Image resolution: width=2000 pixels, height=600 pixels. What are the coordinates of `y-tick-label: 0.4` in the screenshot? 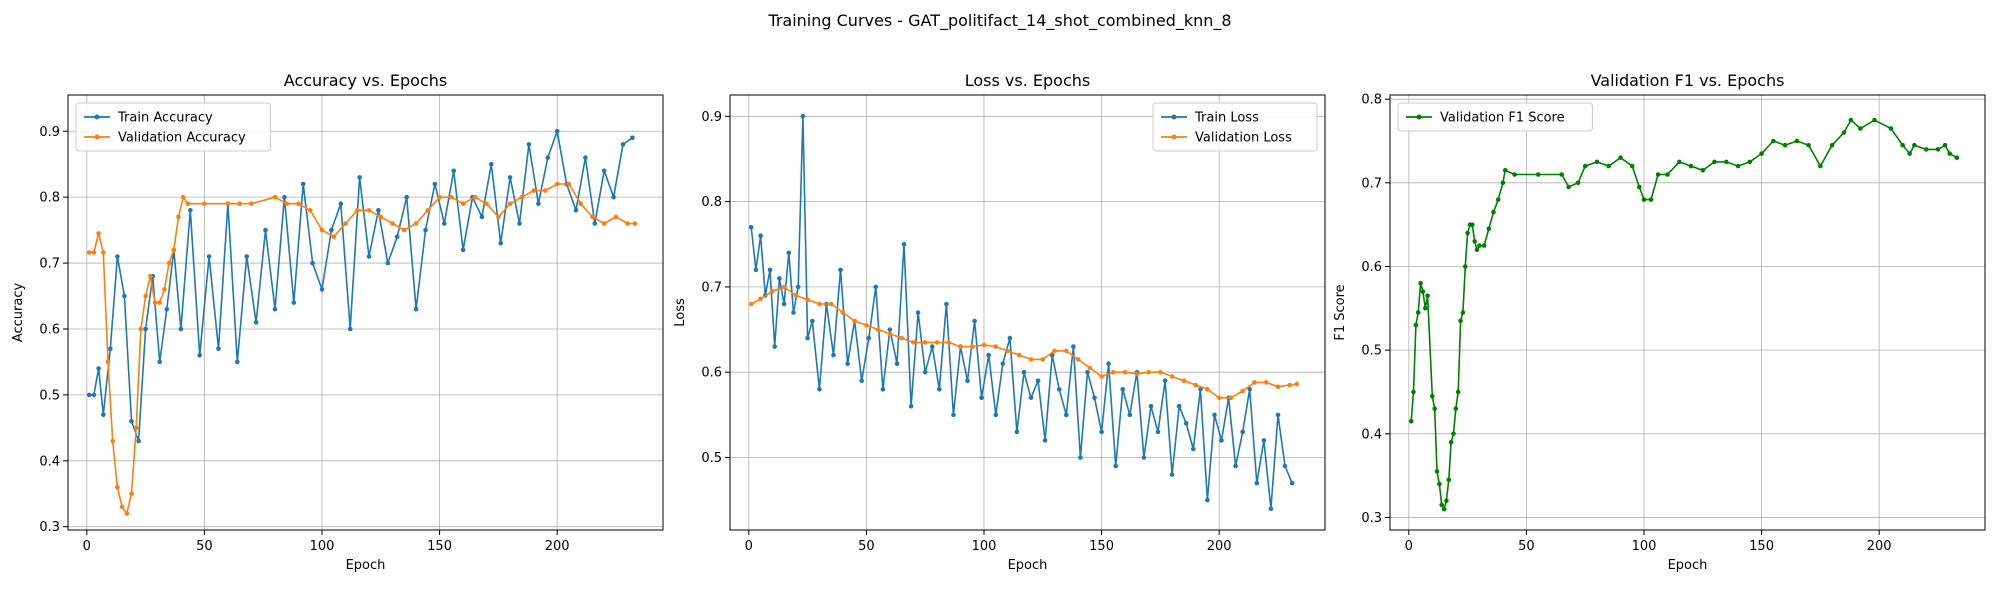 It's located at (49, 461).